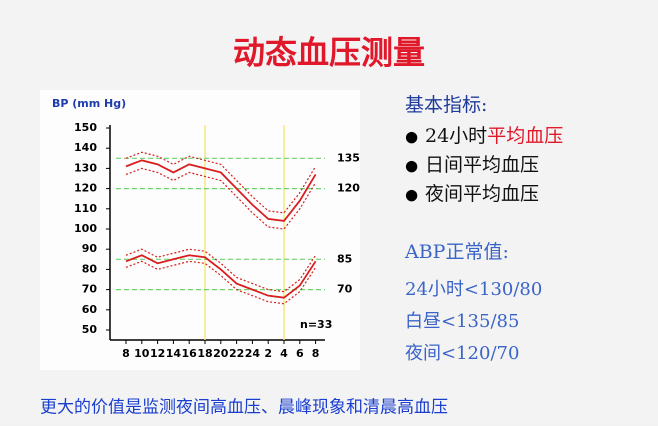 Image resolution: width=658 pixels, height=426 pixels. I want to click on y-tick-label: 130, so click(85, 167).